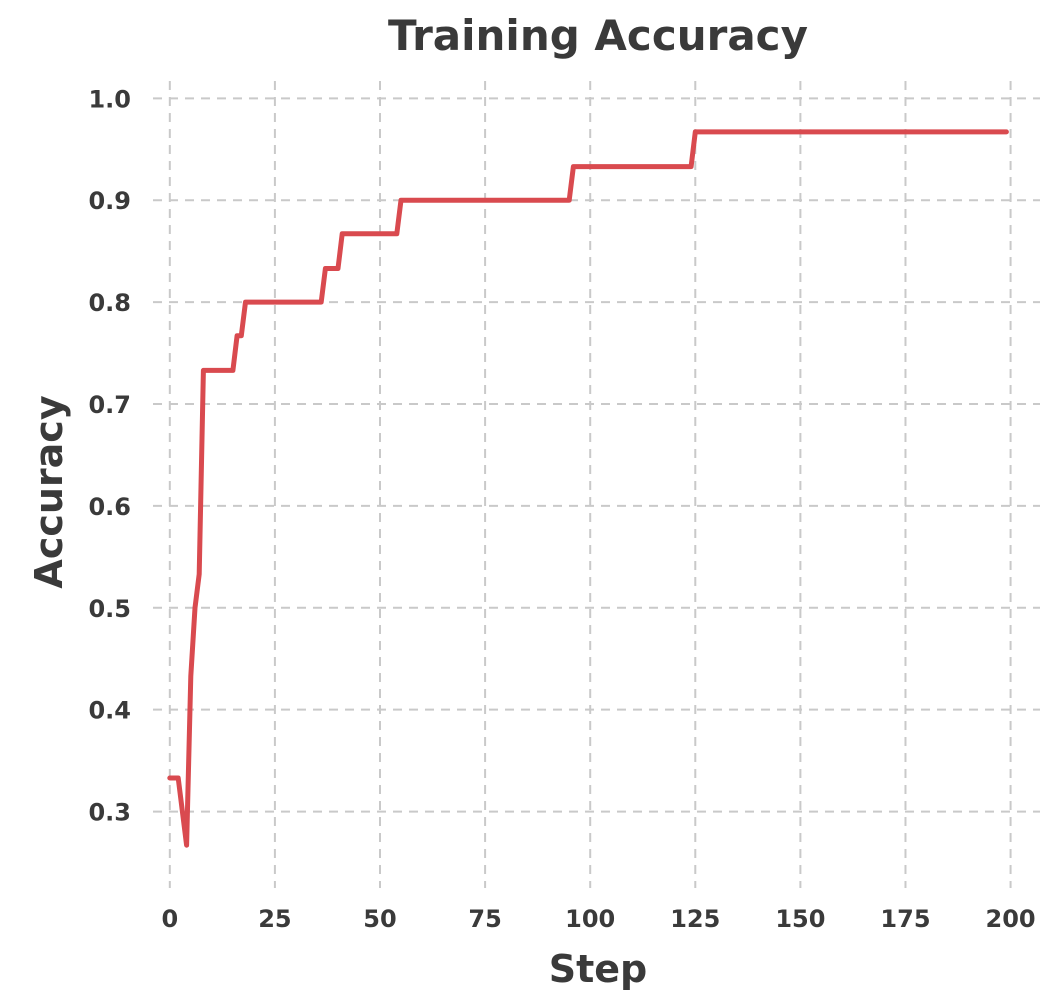  Describe the element at coordinates (109, 507) in the screenshot. I see `y-tick-label: 0.6` at that location.